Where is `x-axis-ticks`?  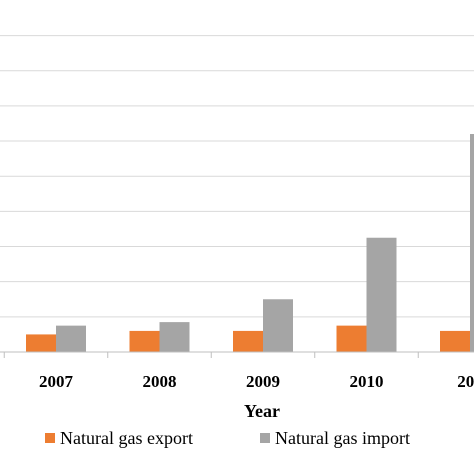
x-axis-ticks is located at coordinates (211, 355).